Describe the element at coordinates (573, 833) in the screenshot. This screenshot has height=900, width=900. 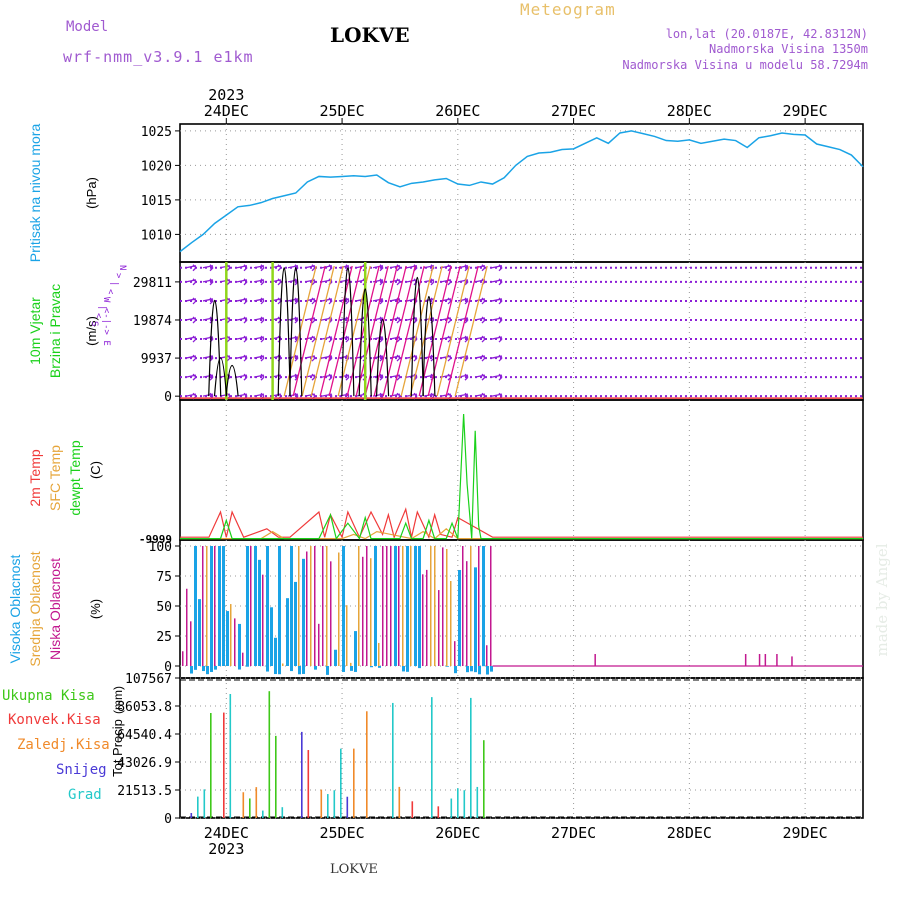
I see `bottom-day-label: 27DEC` at that location.